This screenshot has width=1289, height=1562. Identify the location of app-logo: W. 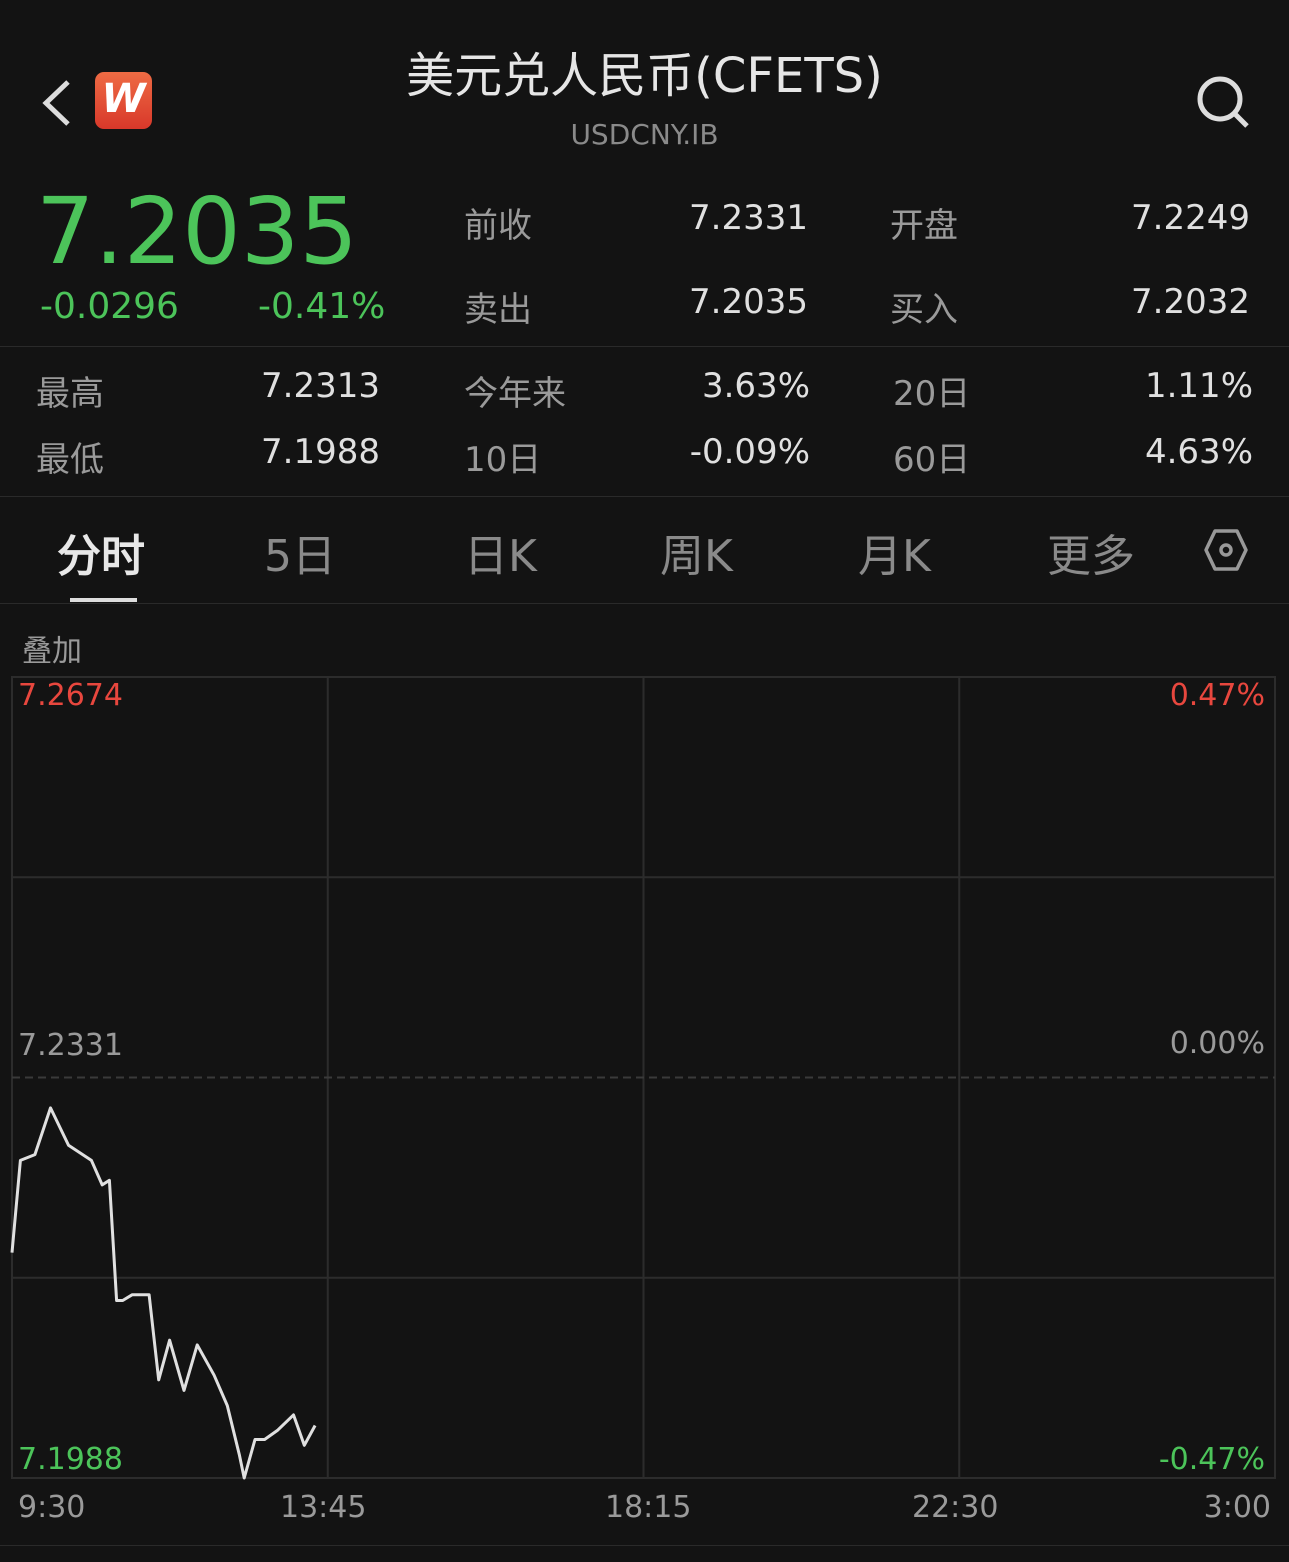
(123, 100).